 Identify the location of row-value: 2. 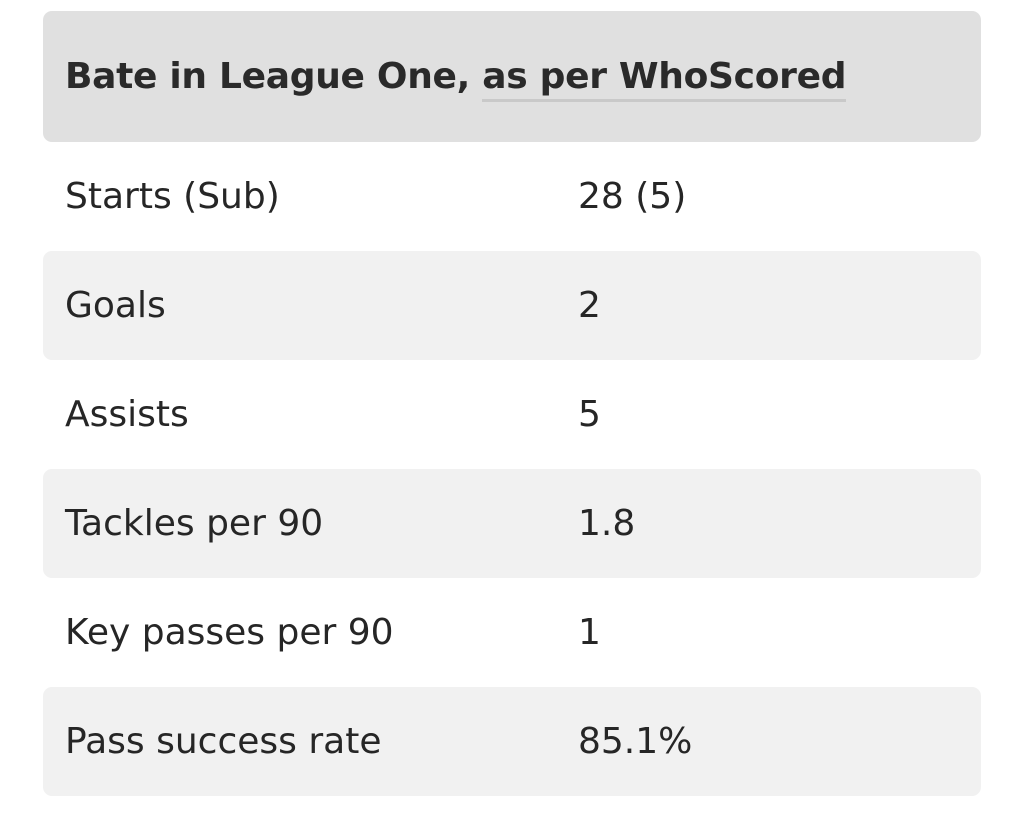
(589, 305).